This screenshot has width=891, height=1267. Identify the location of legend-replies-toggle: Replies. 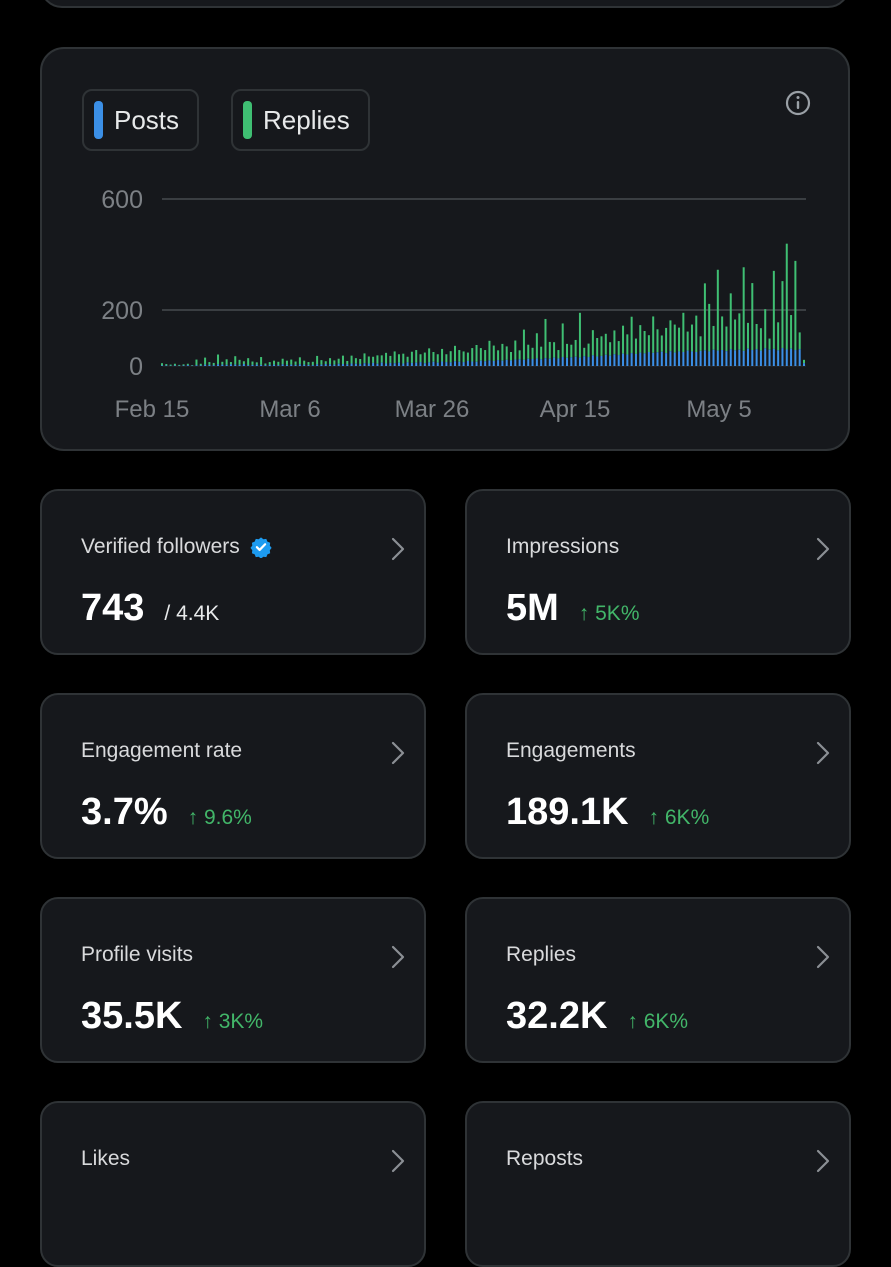
(300, 120).